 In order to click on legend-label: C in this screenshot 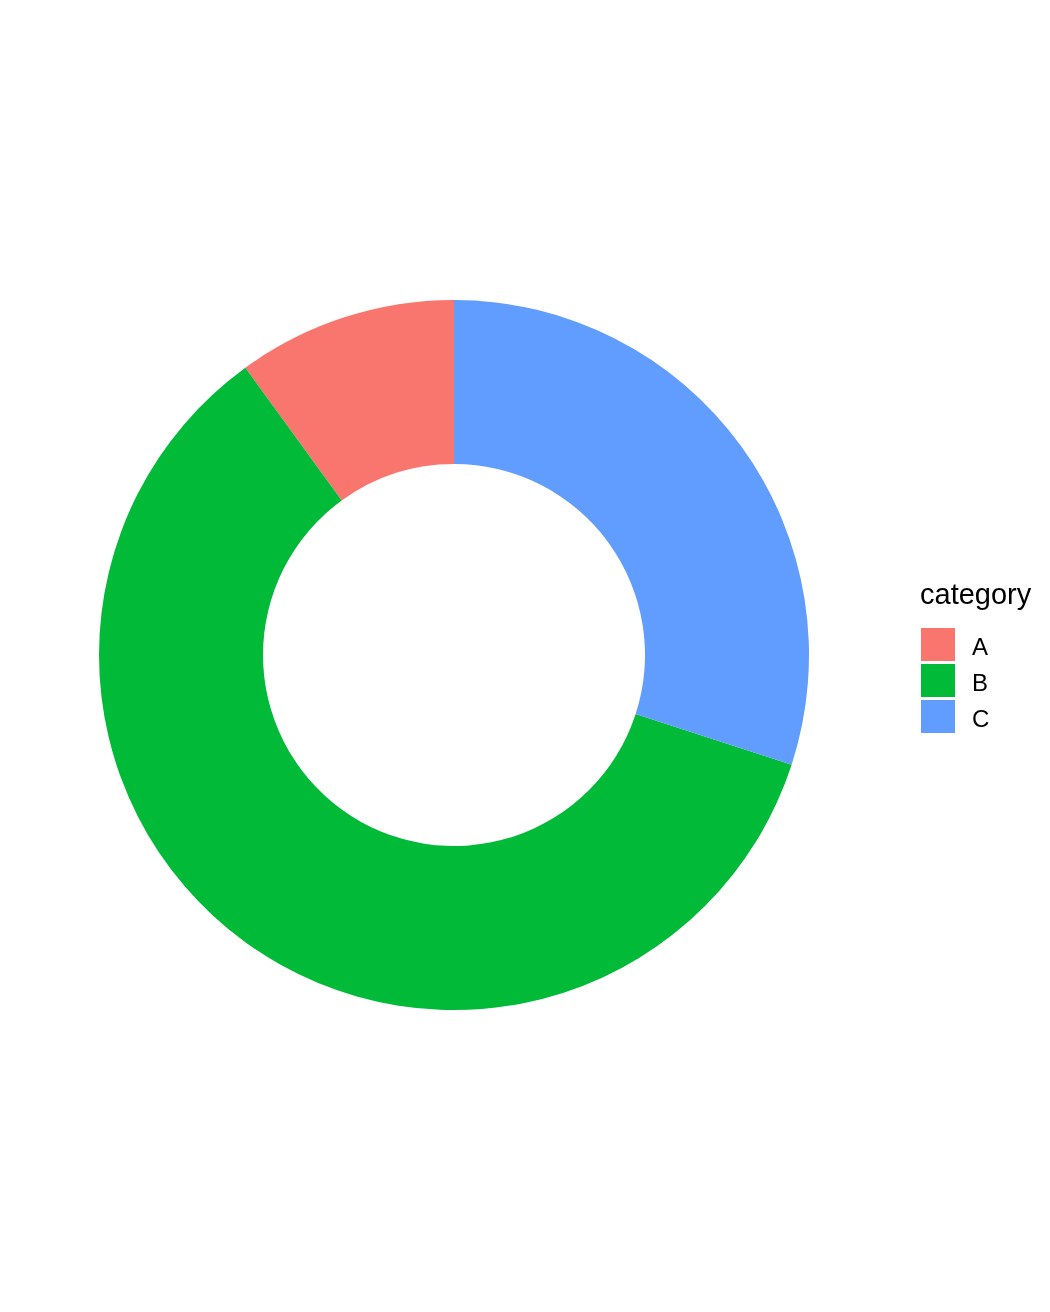, I will do `click(981, 718)`.